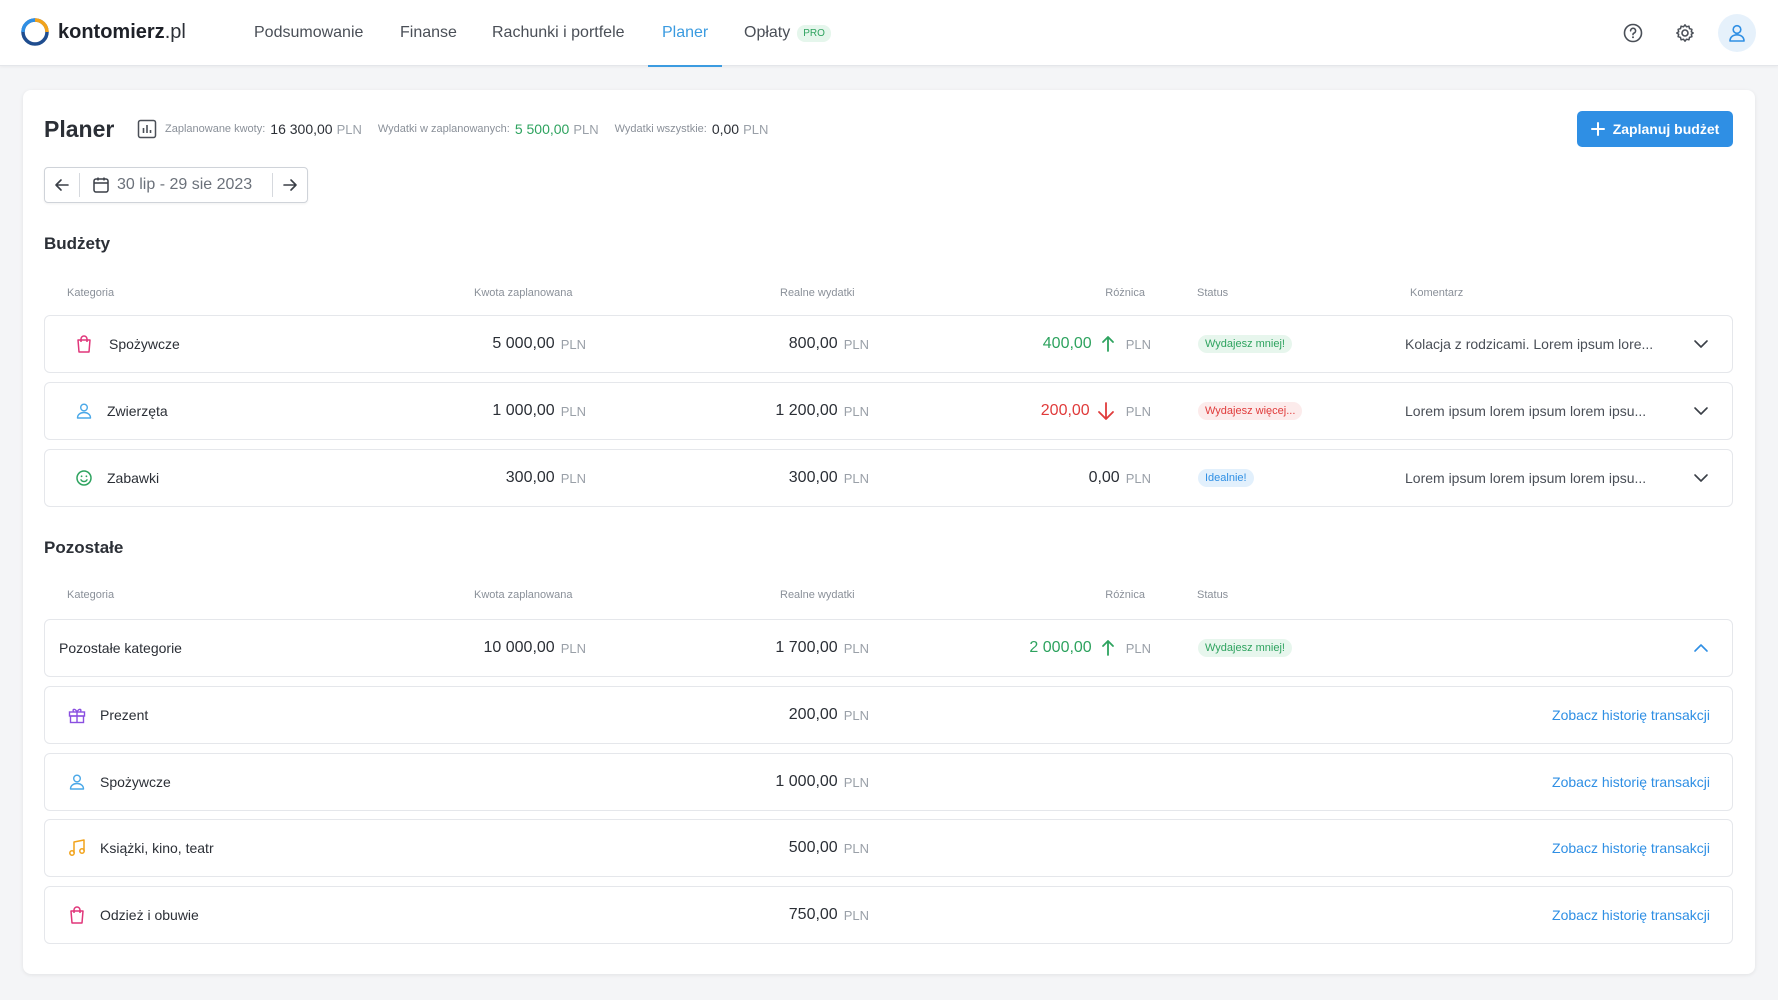 Image resolution: width=1778 pixels, height=1000 pixels. I want to click on pro-badge: PRO, so click(814, 33).